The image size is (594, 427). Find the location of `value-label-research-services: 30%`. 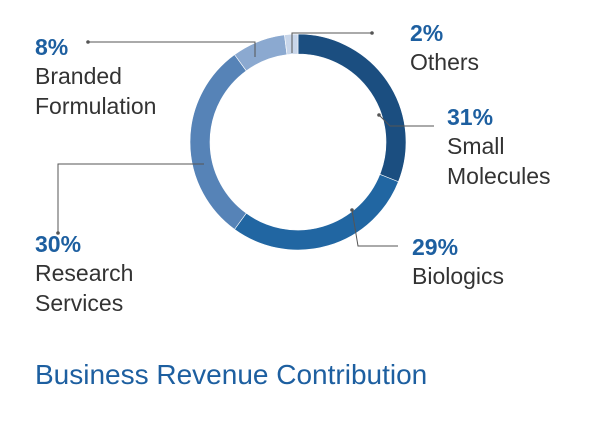

value-label-research-services: 30% is located at coordinates (58, 244).